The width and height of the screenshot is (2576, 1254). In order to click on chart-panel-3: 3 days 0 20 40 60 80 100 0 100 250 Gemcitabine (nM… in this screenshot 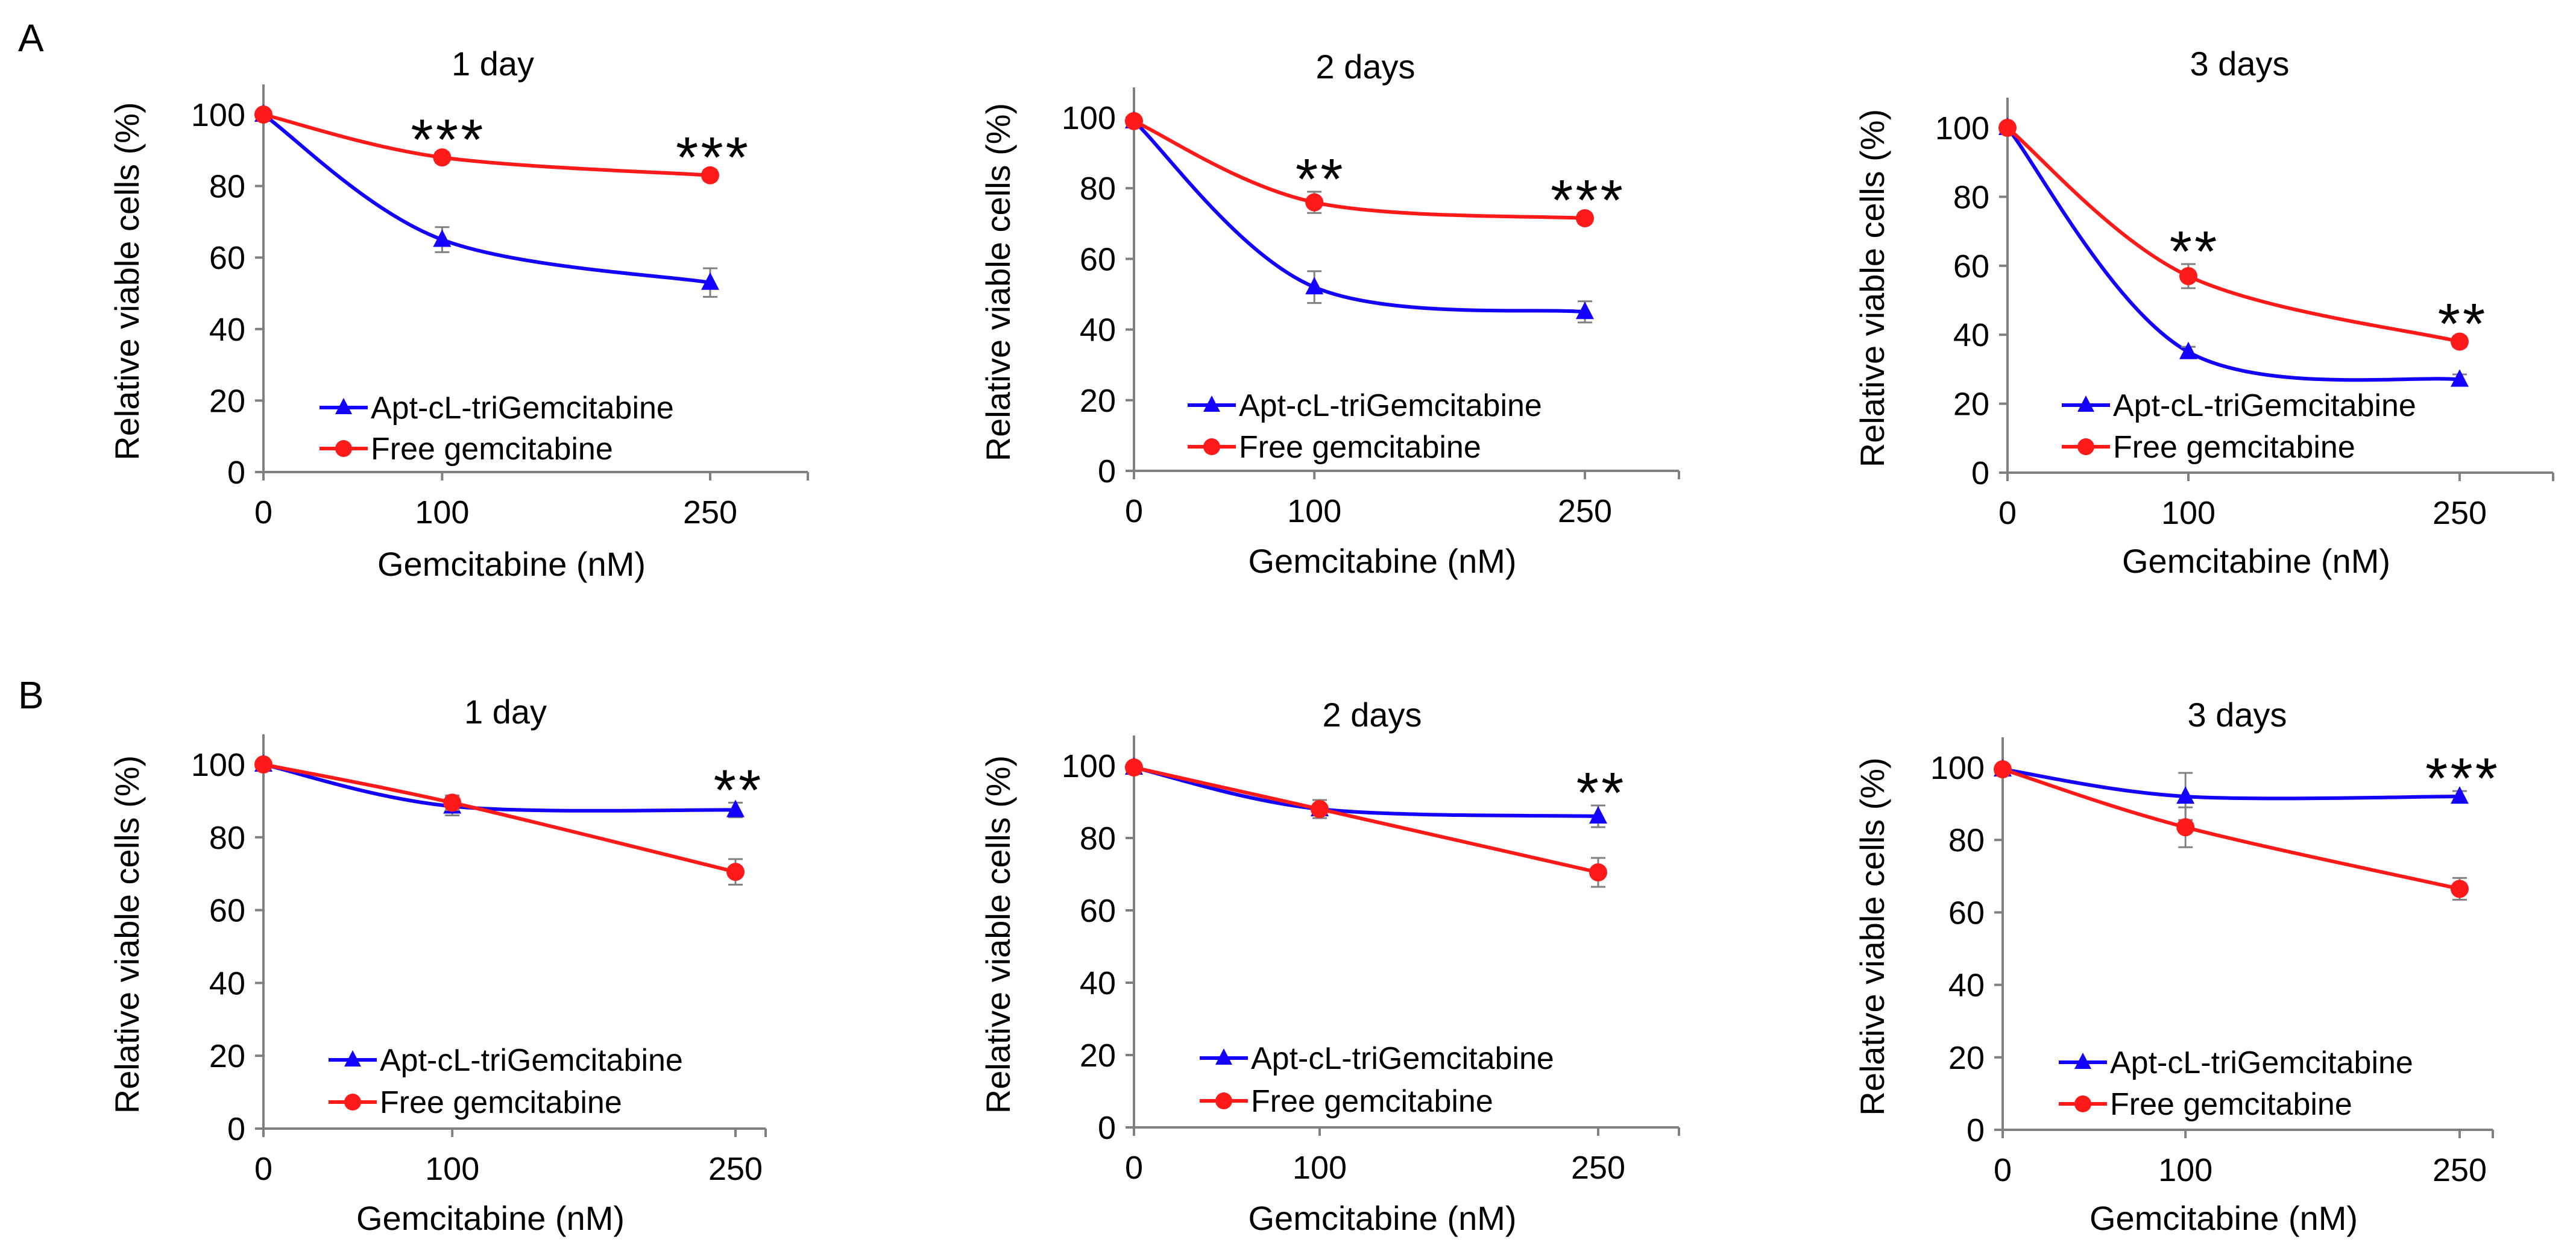, I will do `click(2203, 312)`.